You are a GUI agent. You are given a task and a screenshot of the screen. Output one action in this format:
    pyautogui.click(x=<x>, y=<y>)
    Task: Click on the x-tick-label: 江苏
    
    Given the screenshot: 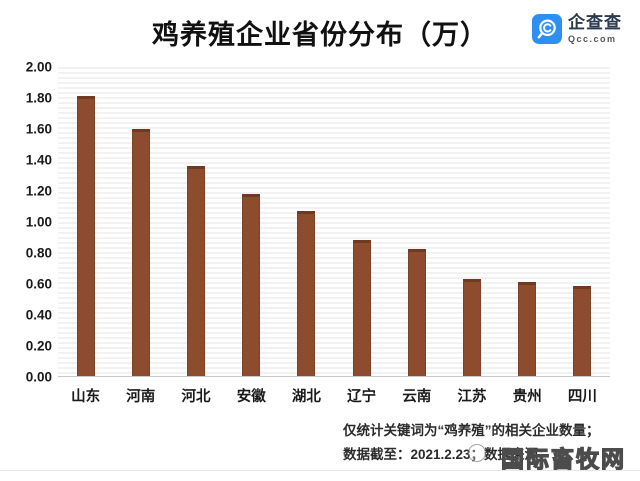 What is the action you would take?
    pyautogui.click(x=472, y=397)
    